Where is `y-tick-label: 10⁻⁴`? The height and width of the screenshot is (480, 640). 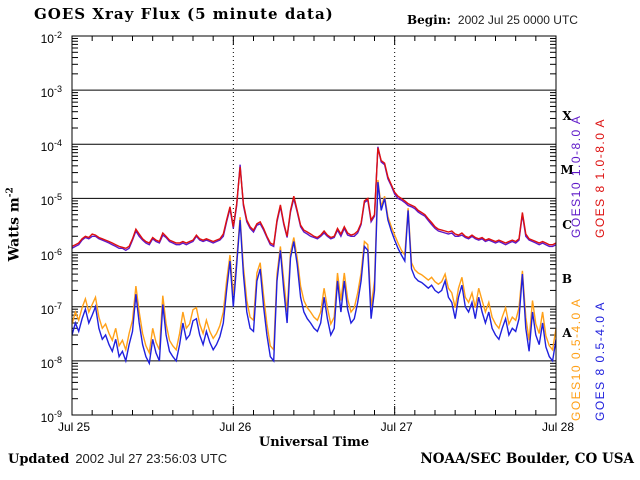
y-tick-label: 10⁻⁴ is located at coordinates (51, 146).